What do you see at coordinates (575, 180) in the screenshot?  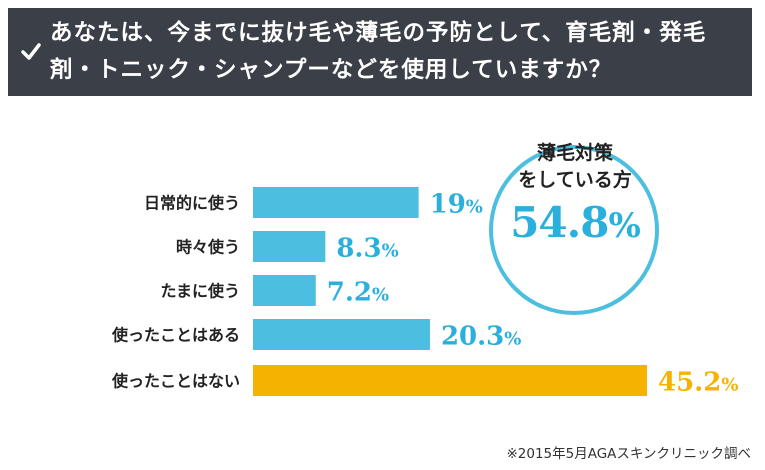 I see `summary-title-line2: をしている方` at bounding box center [575, 180].